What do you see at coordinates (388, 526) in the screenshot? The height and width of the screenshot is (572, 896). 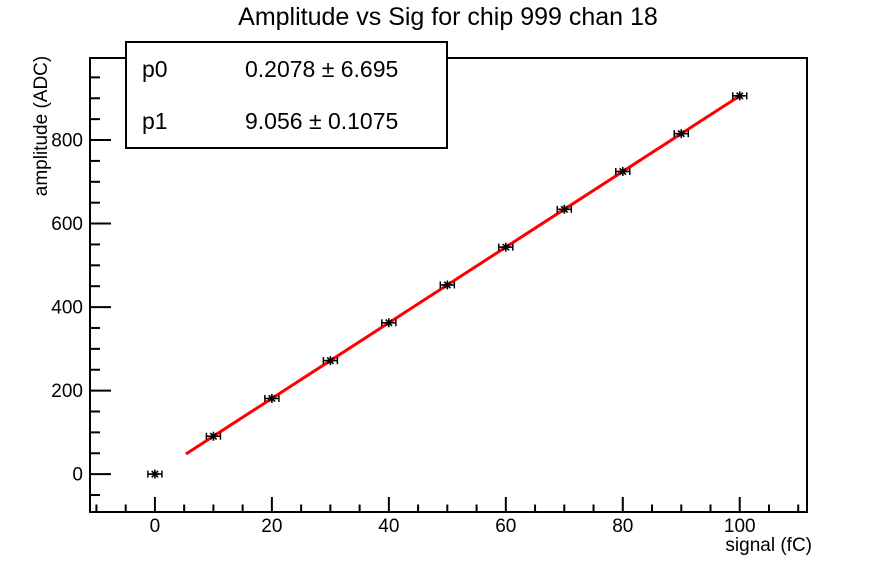 I see `x-axis-tick-label: 40` at bounding box center [388, 526].